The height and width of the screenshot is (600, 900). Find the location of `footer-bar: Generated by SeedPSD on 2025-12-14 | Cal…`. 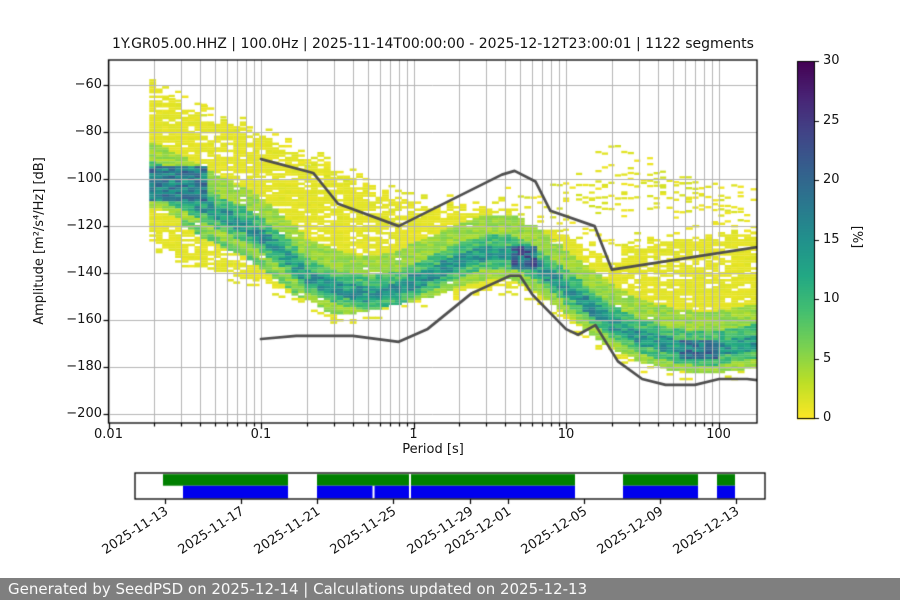

footer-bar: Generated by SeedPSD on 2025-12-14 | Cal… is located at coordinates (450, 589).